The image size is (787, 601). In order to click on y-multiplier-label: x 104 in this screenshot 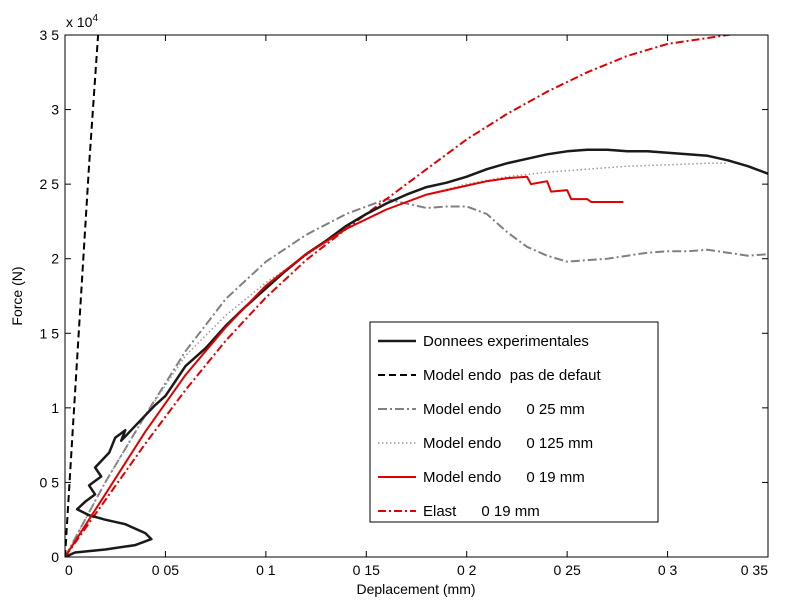, I will do `click(82, 21)`.